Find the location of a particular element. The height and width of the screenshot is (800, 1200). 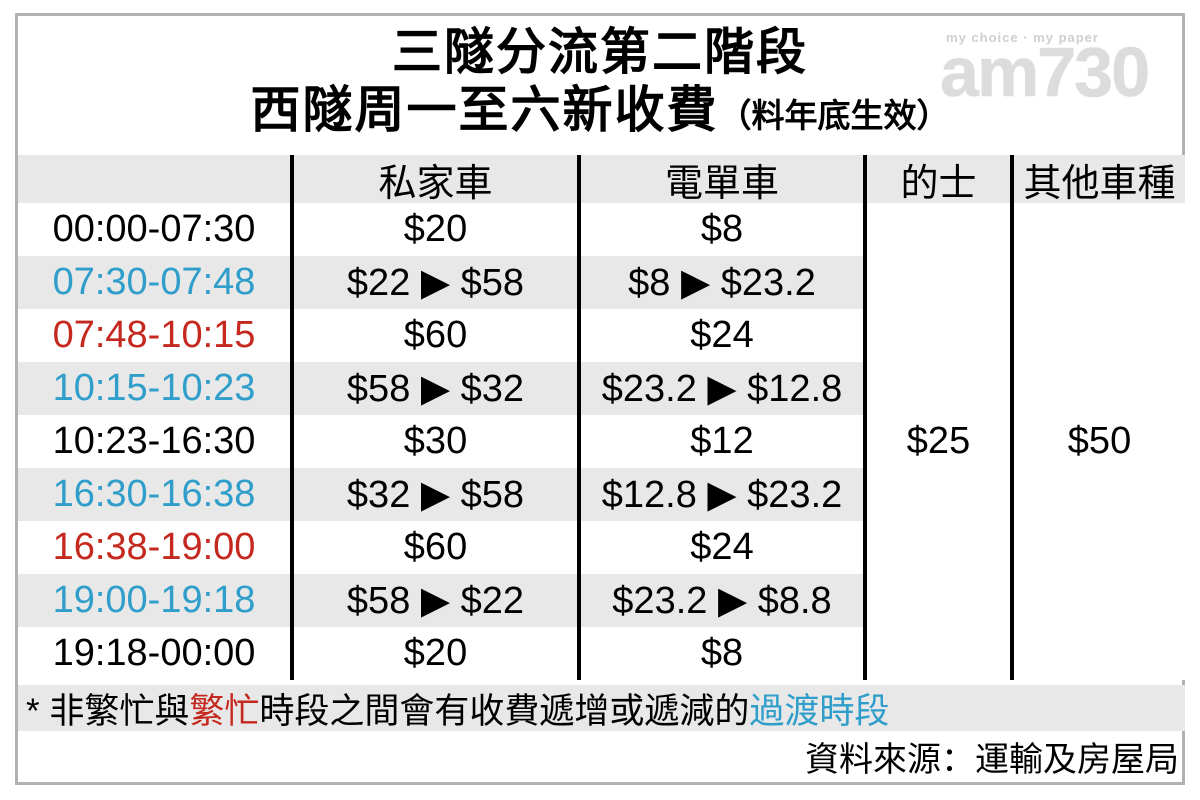

other-vehicles-fare-all-day: $50 is located at coordinates (1097, 441).